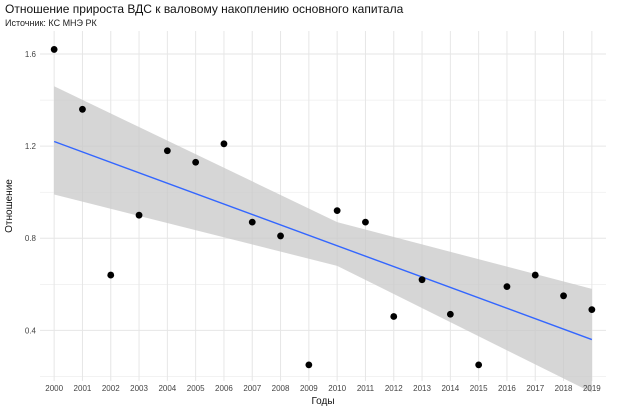 This screenshot has height=408, width=624. I want to click on x-tick-label: 2008, so click(281, 388).